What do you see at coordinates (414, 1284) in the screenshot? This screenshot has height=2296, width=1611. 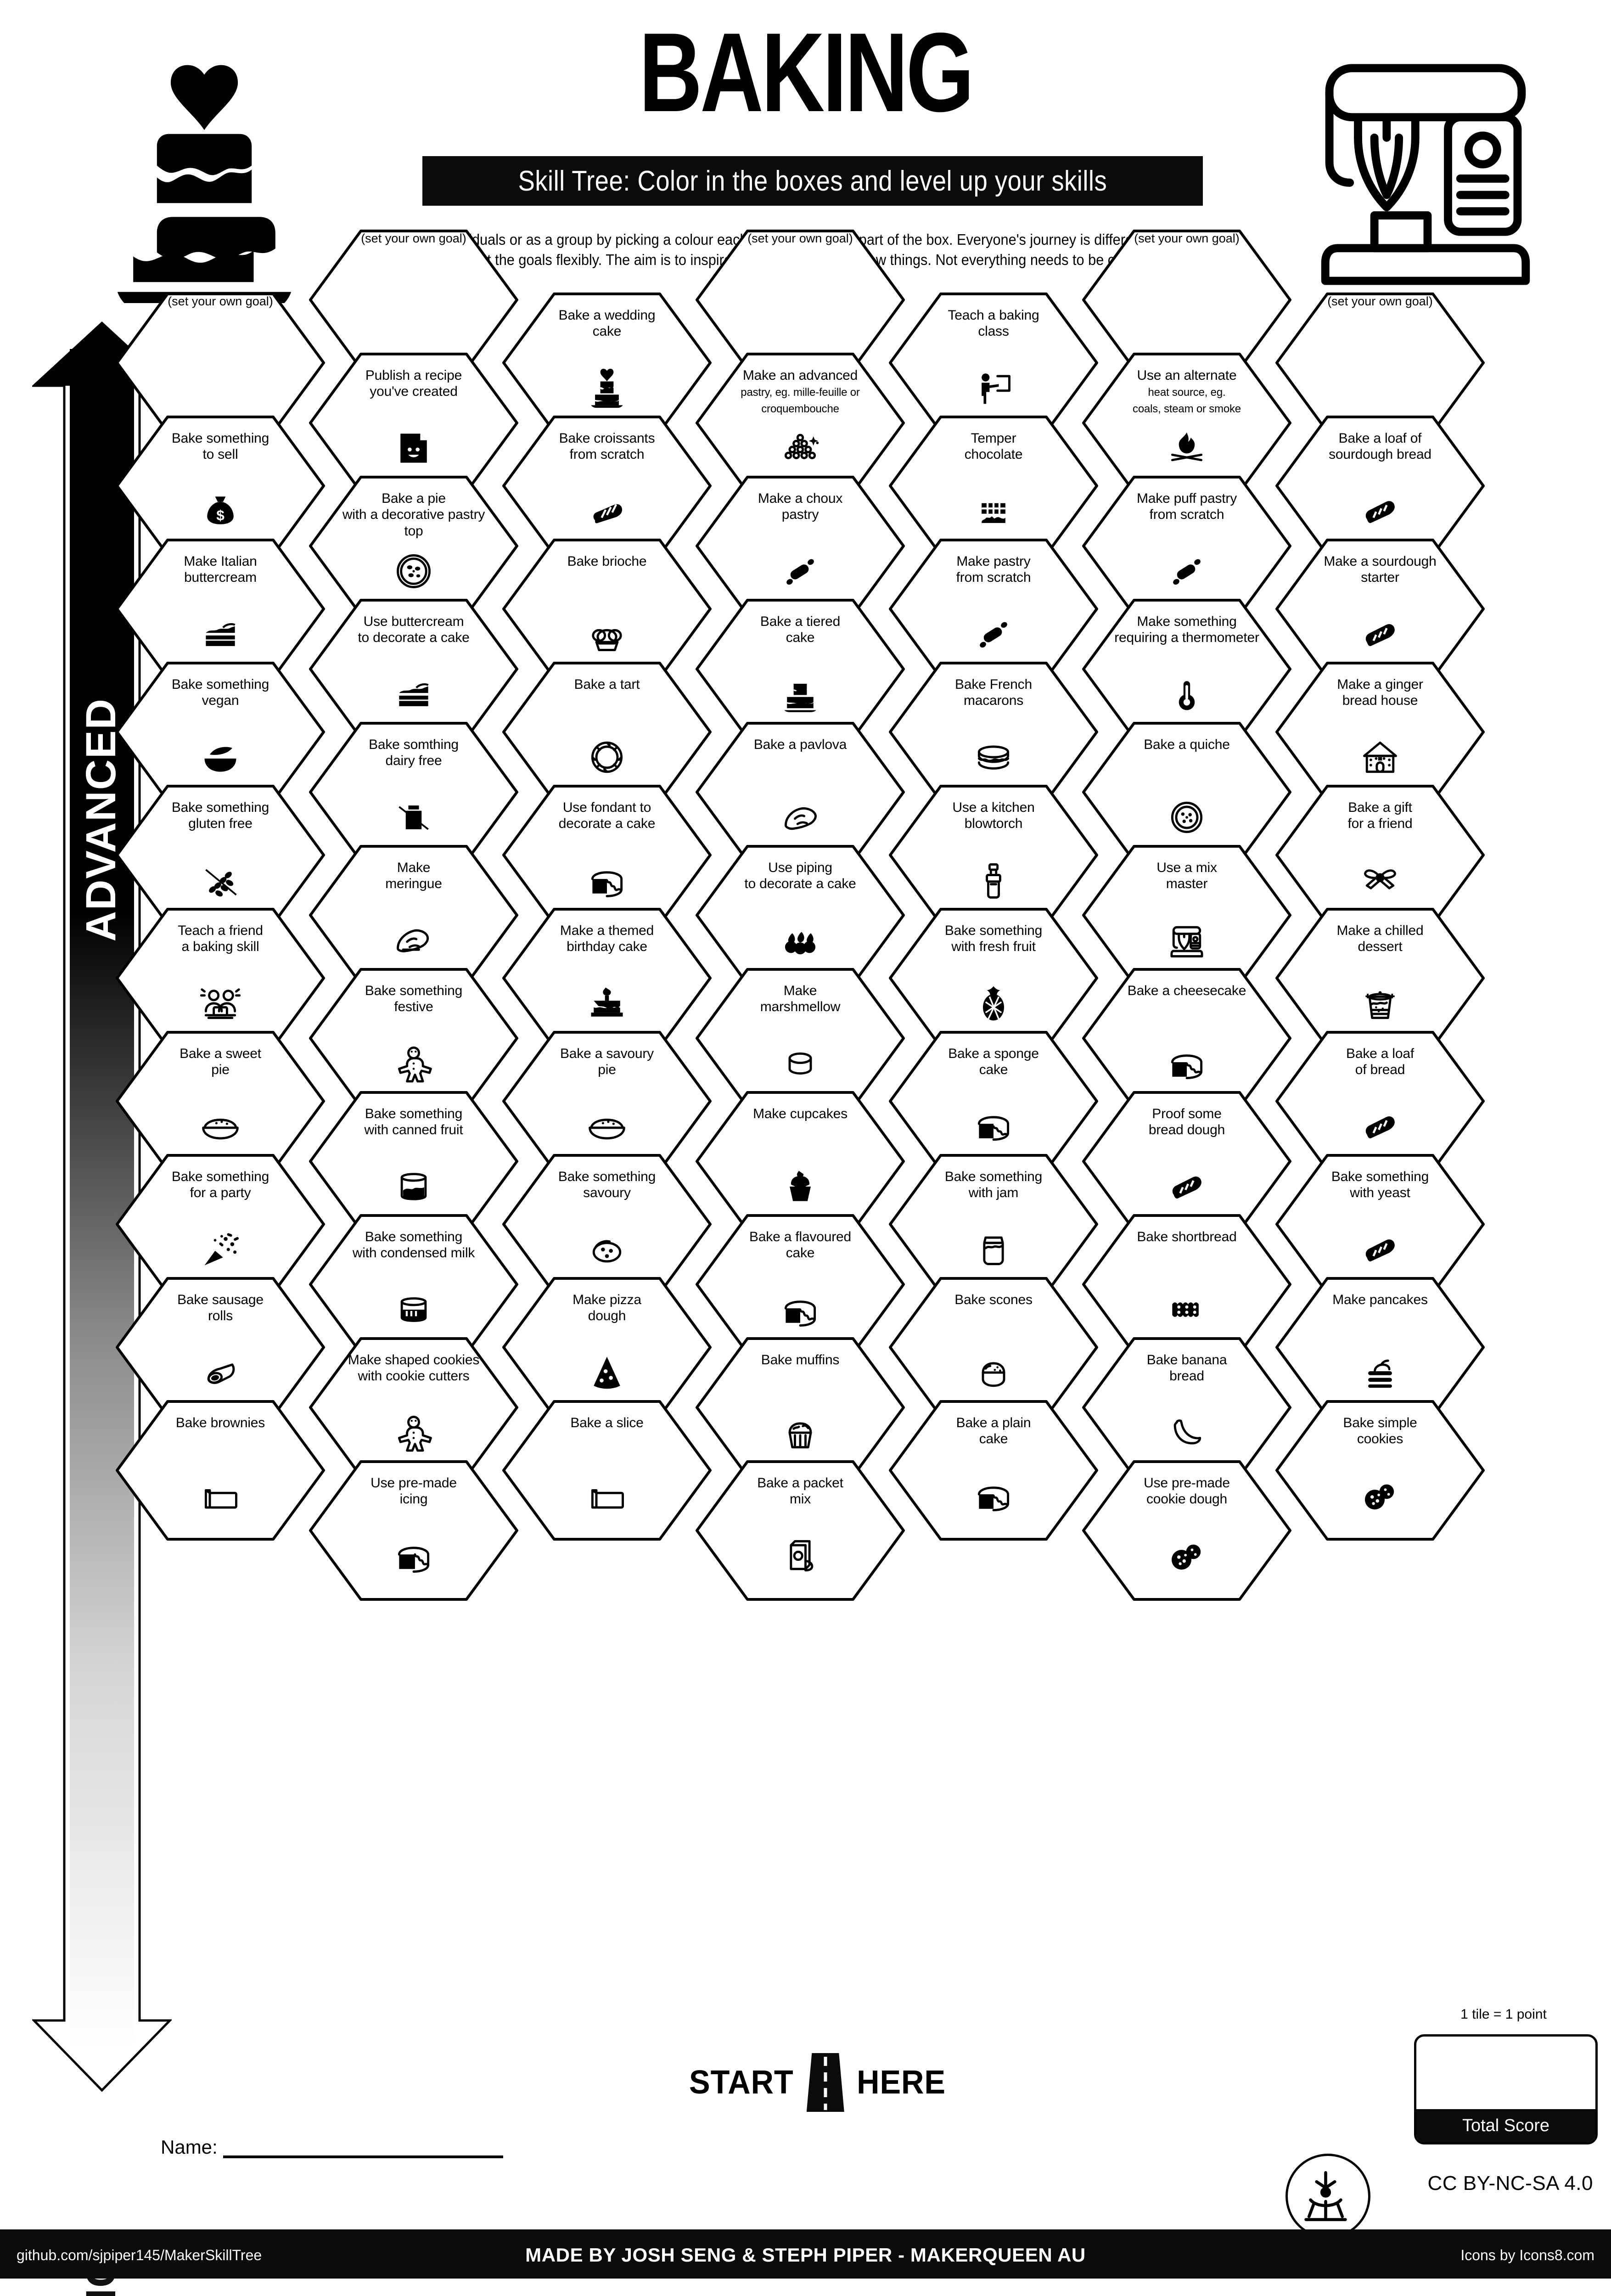 I see `skill-tile: Bake something with condensed milk` at bounding box center [414, 1284].